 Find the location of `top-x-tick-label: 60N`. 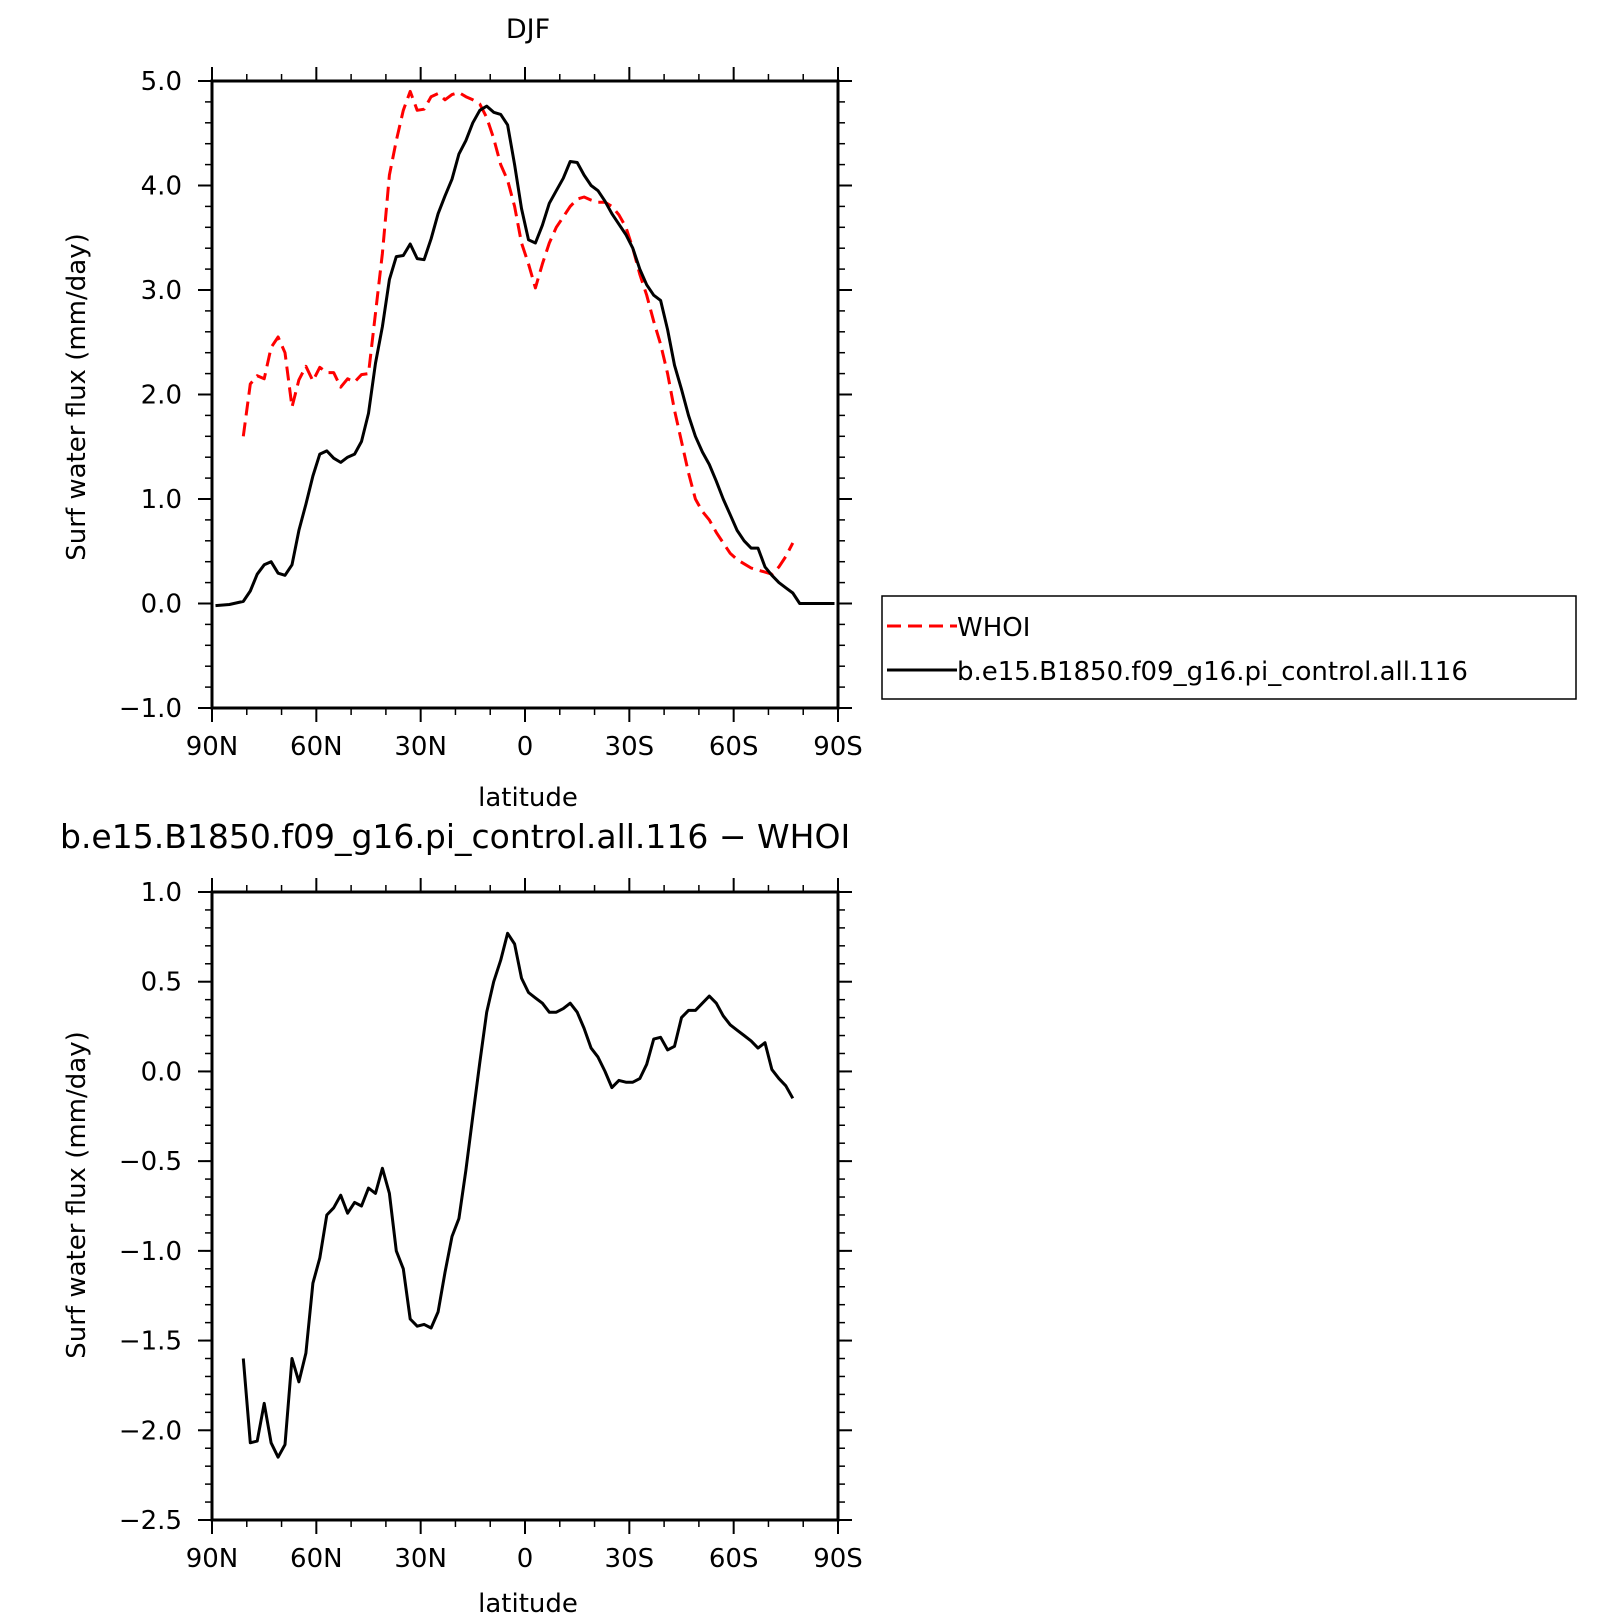

top-x-tick-label: 60N is located at coordinates (316, 747).